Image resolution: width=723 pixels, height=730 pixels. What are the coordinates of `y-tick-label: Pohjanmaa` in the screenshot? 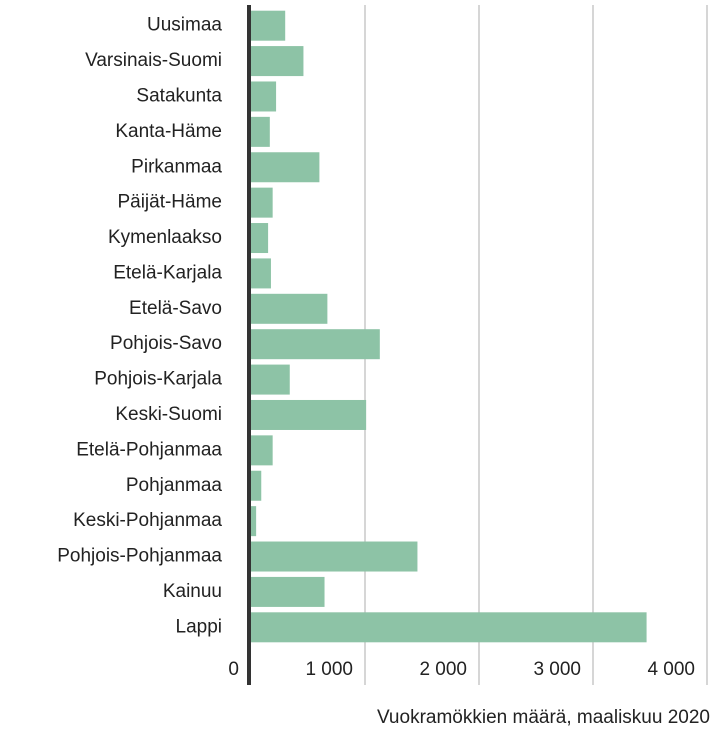 It's located at (174, 485).